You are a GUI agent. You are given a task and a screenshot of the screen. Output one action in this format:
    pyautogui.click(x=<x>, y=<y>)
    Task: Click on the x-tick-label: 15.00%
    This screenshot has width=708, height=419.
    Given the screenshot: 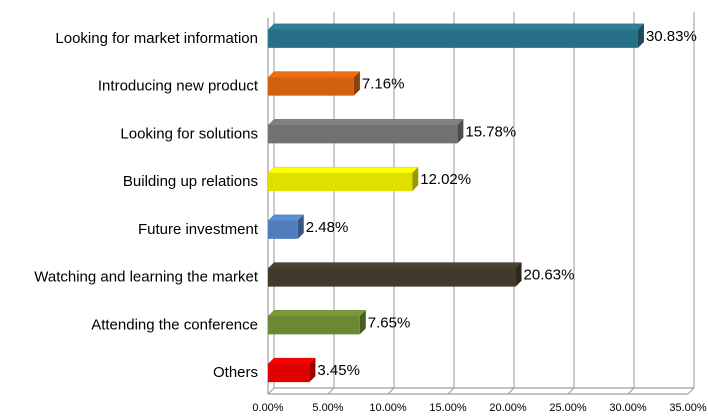 What is the action you would take?
    pyautogui.click(x=448, y=408)
    